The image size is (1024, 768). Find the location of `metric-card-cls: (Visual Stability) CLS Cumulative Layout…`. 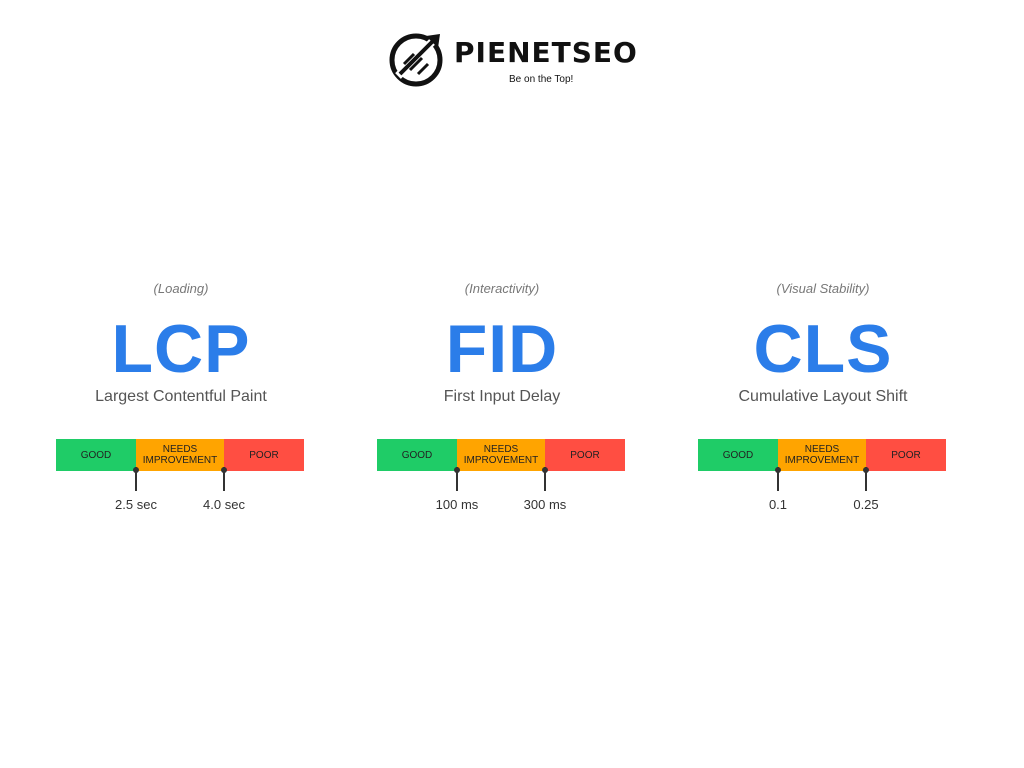

metric-card-cls: (Visual Stability) CLS Cumulative Layout… is located at coordinates (823, 396).